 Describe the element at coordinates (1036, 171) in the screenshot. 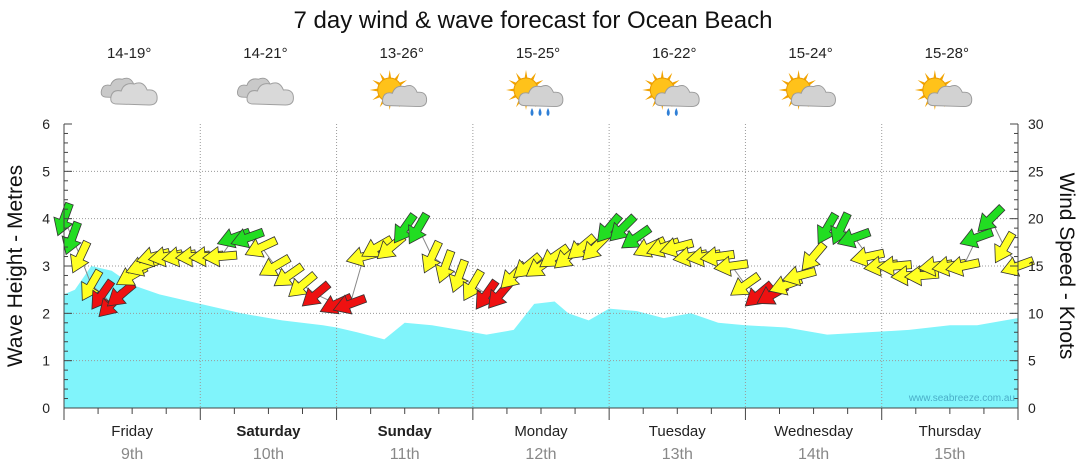

I see `y2-tick-label: 25` at that location.